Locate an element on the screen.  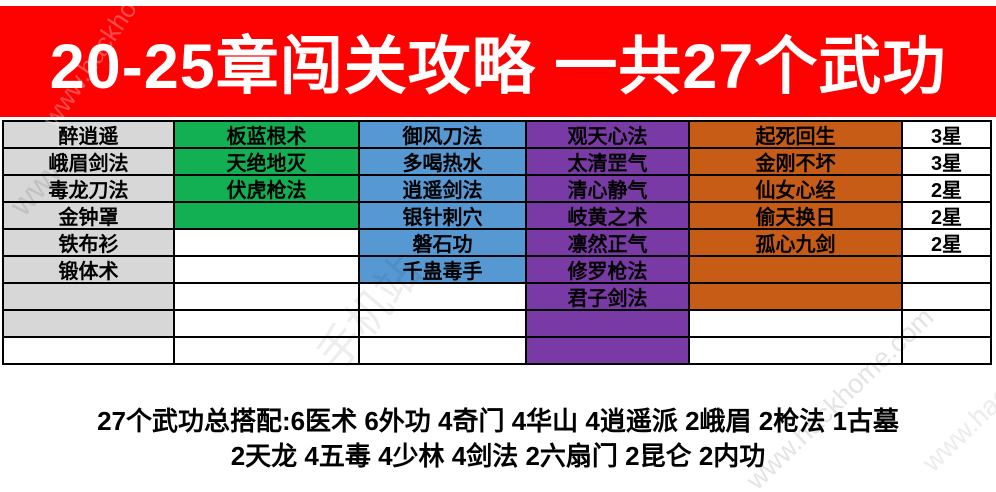
table-cell-blue-skills-row6: 千蛊毒手 is located at coordinates (442, 269).